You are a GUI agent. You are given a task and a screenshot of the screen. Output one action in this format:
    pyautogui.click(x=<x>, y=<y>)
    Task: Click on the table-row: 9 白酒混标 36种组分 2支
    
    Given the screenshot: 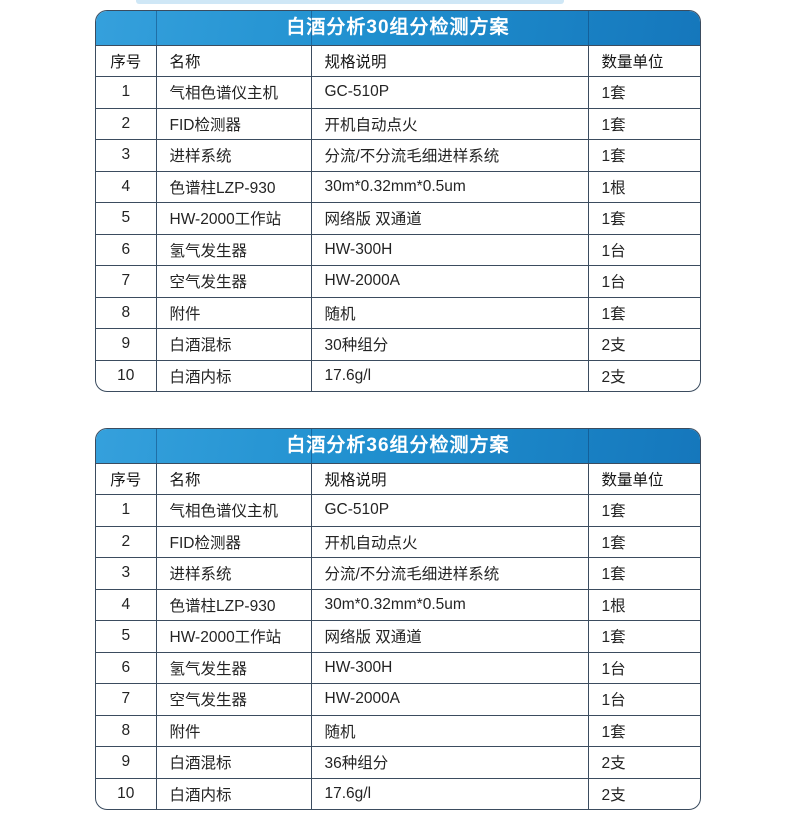 What is the action you would take?
    pyautogui.click(x=398, y=762)
    